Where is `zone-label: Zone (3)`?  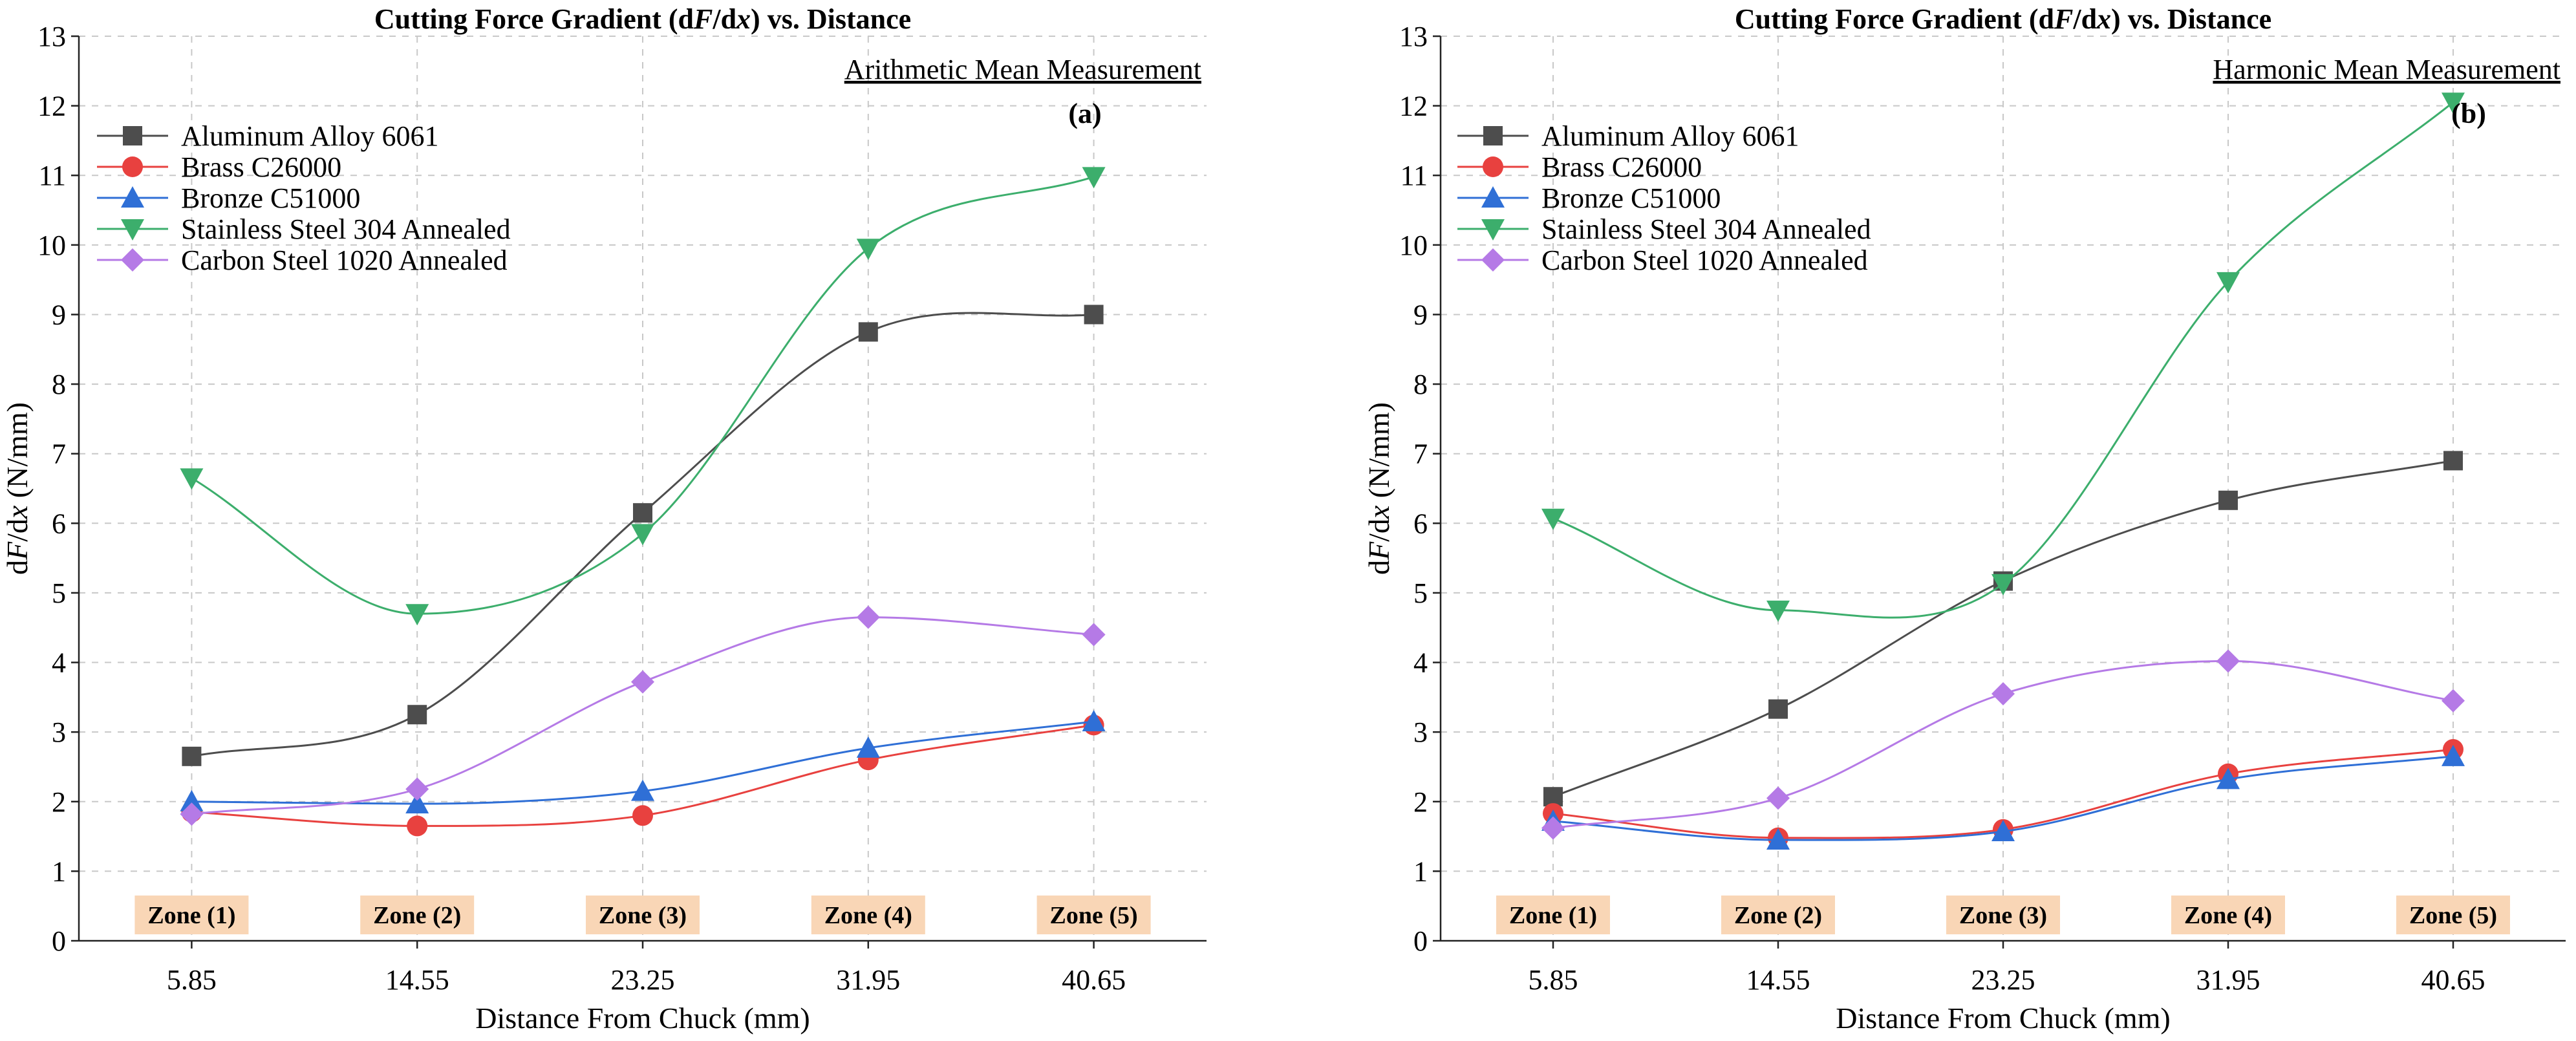 zone-label: Zone (3) is located at coordinates (643, 915).